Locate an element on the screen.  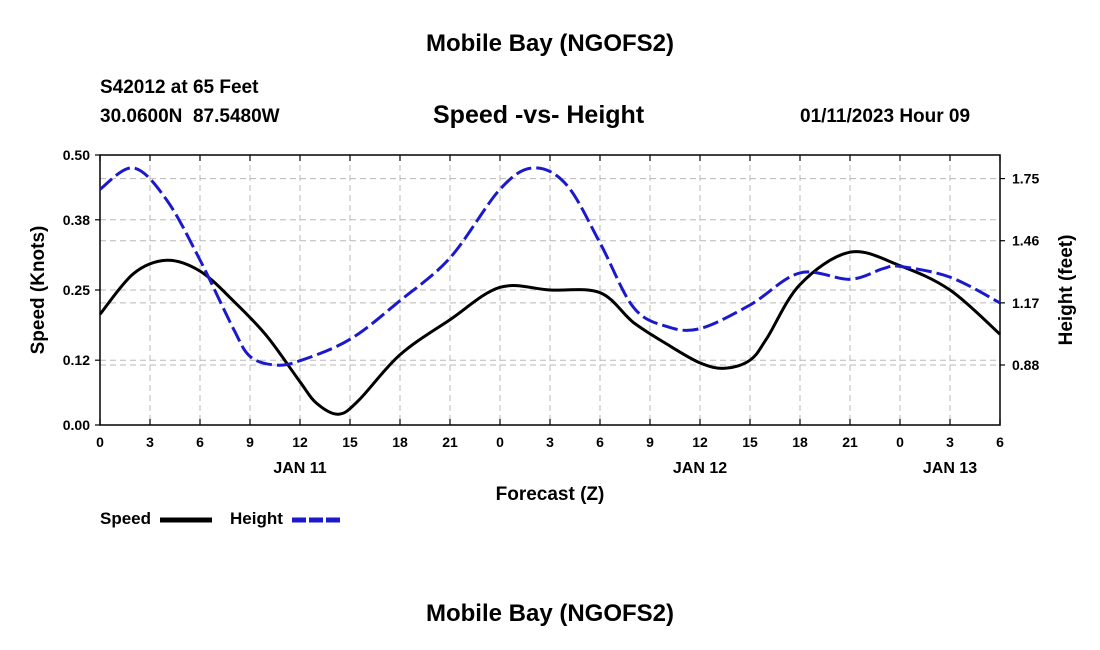
forecast-datetime: 01/11/2023 Hour 09 is located at coordinates (885, 116).